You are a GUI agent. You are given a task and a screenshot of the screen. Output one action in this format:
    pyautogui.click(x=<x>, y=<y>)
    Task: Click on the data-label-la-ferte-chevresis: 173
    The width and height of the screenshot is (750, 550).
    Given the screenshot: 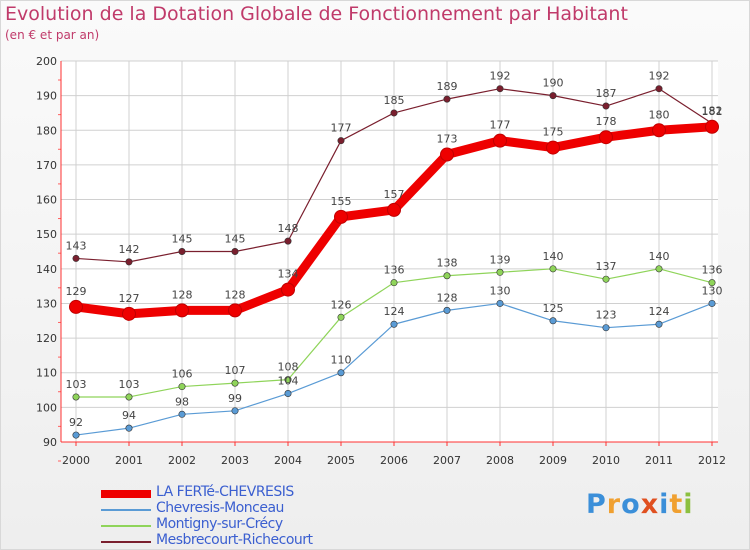 What is the action you would take?
    pyautogui.click(x=447, y=139)
    